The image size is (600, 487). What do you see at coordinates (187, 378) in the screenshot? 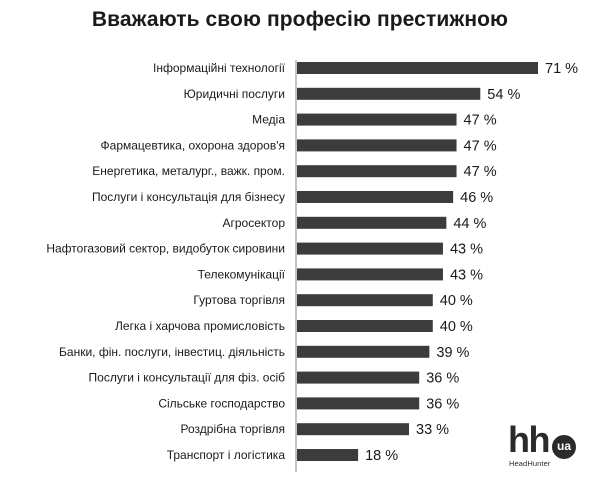
I see `category-label: Послуги і консультації для фіз. осіб` at bounding box center [187, 378].